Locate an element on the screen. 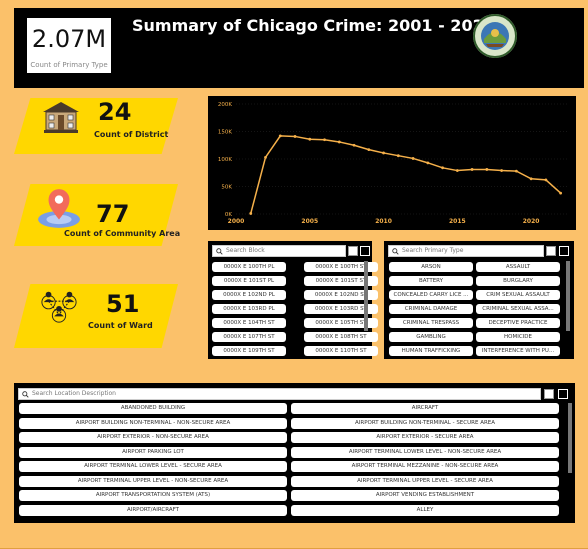 The width and height of the screenshot is (588, 549). block-erase-button is located at coordinates (353, 251).